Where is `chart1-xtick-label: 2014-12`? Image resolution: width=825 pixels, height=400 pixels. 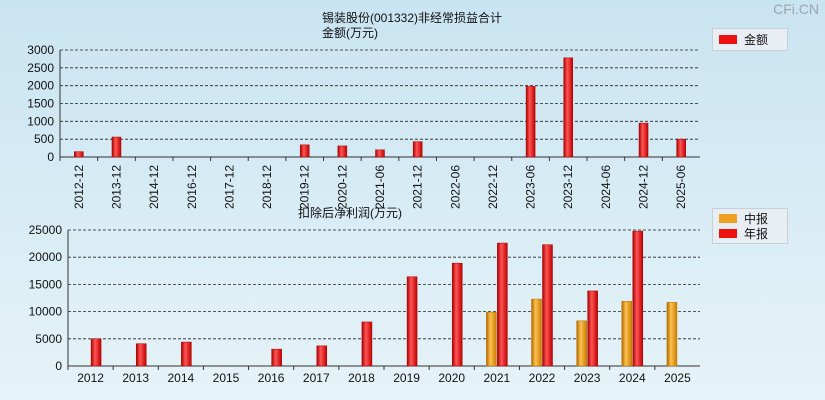
chart1-xtick-label: 2014-12 is located at coordinates (154, 187).